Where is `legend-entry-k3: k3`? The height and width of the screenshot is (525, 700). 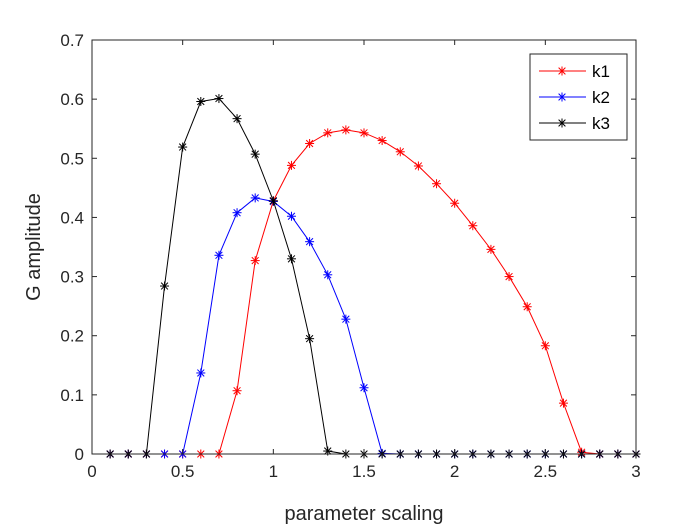
legend-entry-k3: k3 is located at coordinates (574, 123).